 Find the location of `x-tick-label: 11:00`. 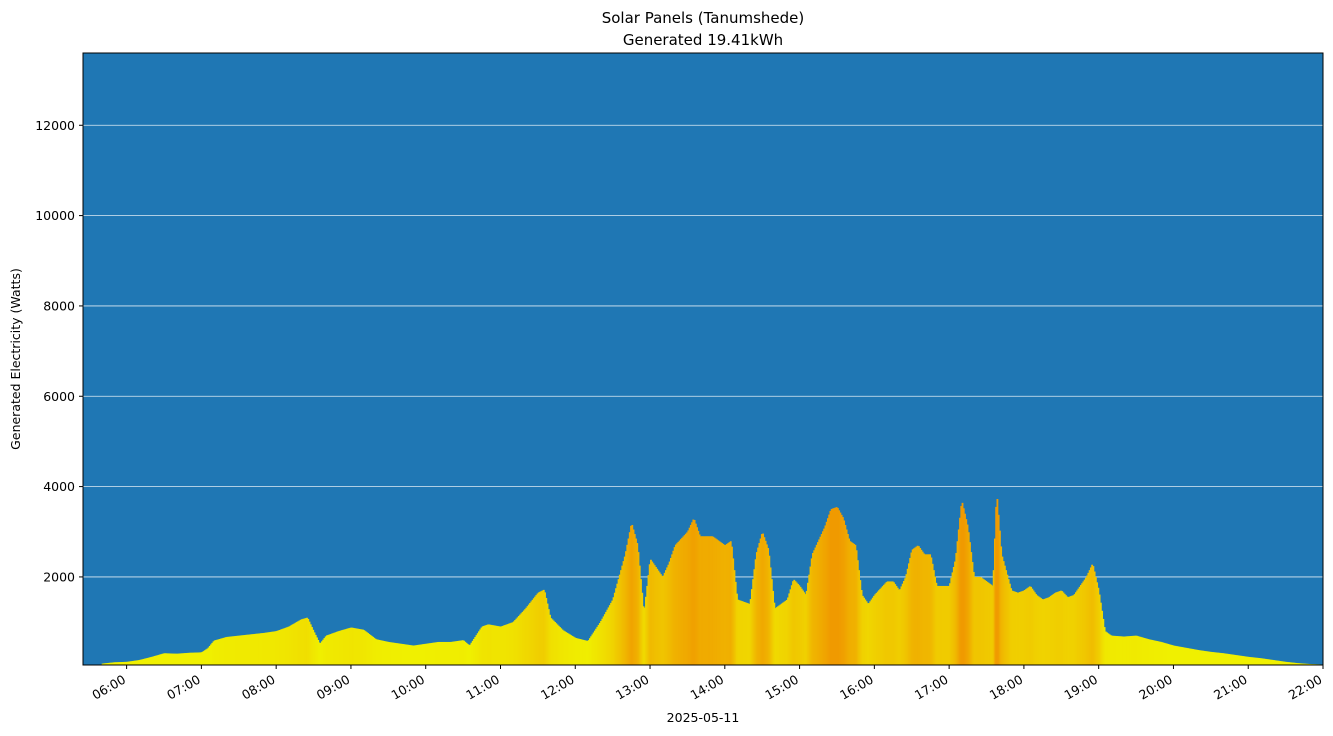

x-tick-label: 11:00 is located at coordinates (482, 687).